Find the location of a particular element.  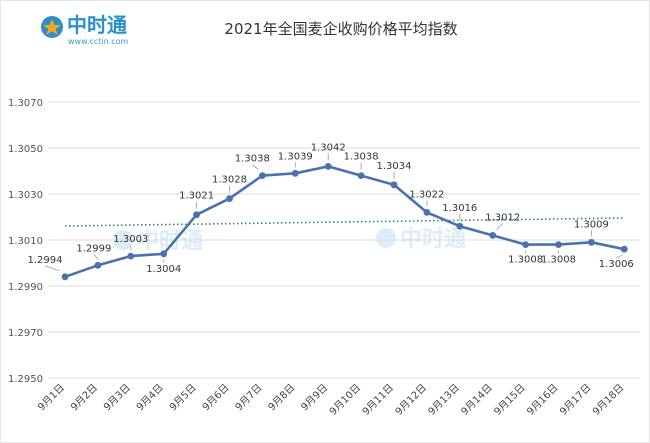

data-label: 1.2994 is located at coordinates (45, 260).